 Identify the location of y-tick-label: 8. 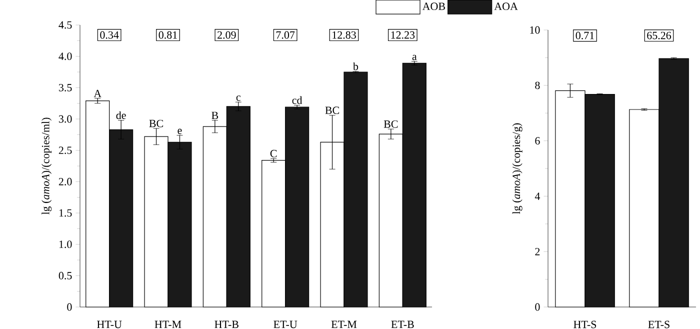
(537, 86).